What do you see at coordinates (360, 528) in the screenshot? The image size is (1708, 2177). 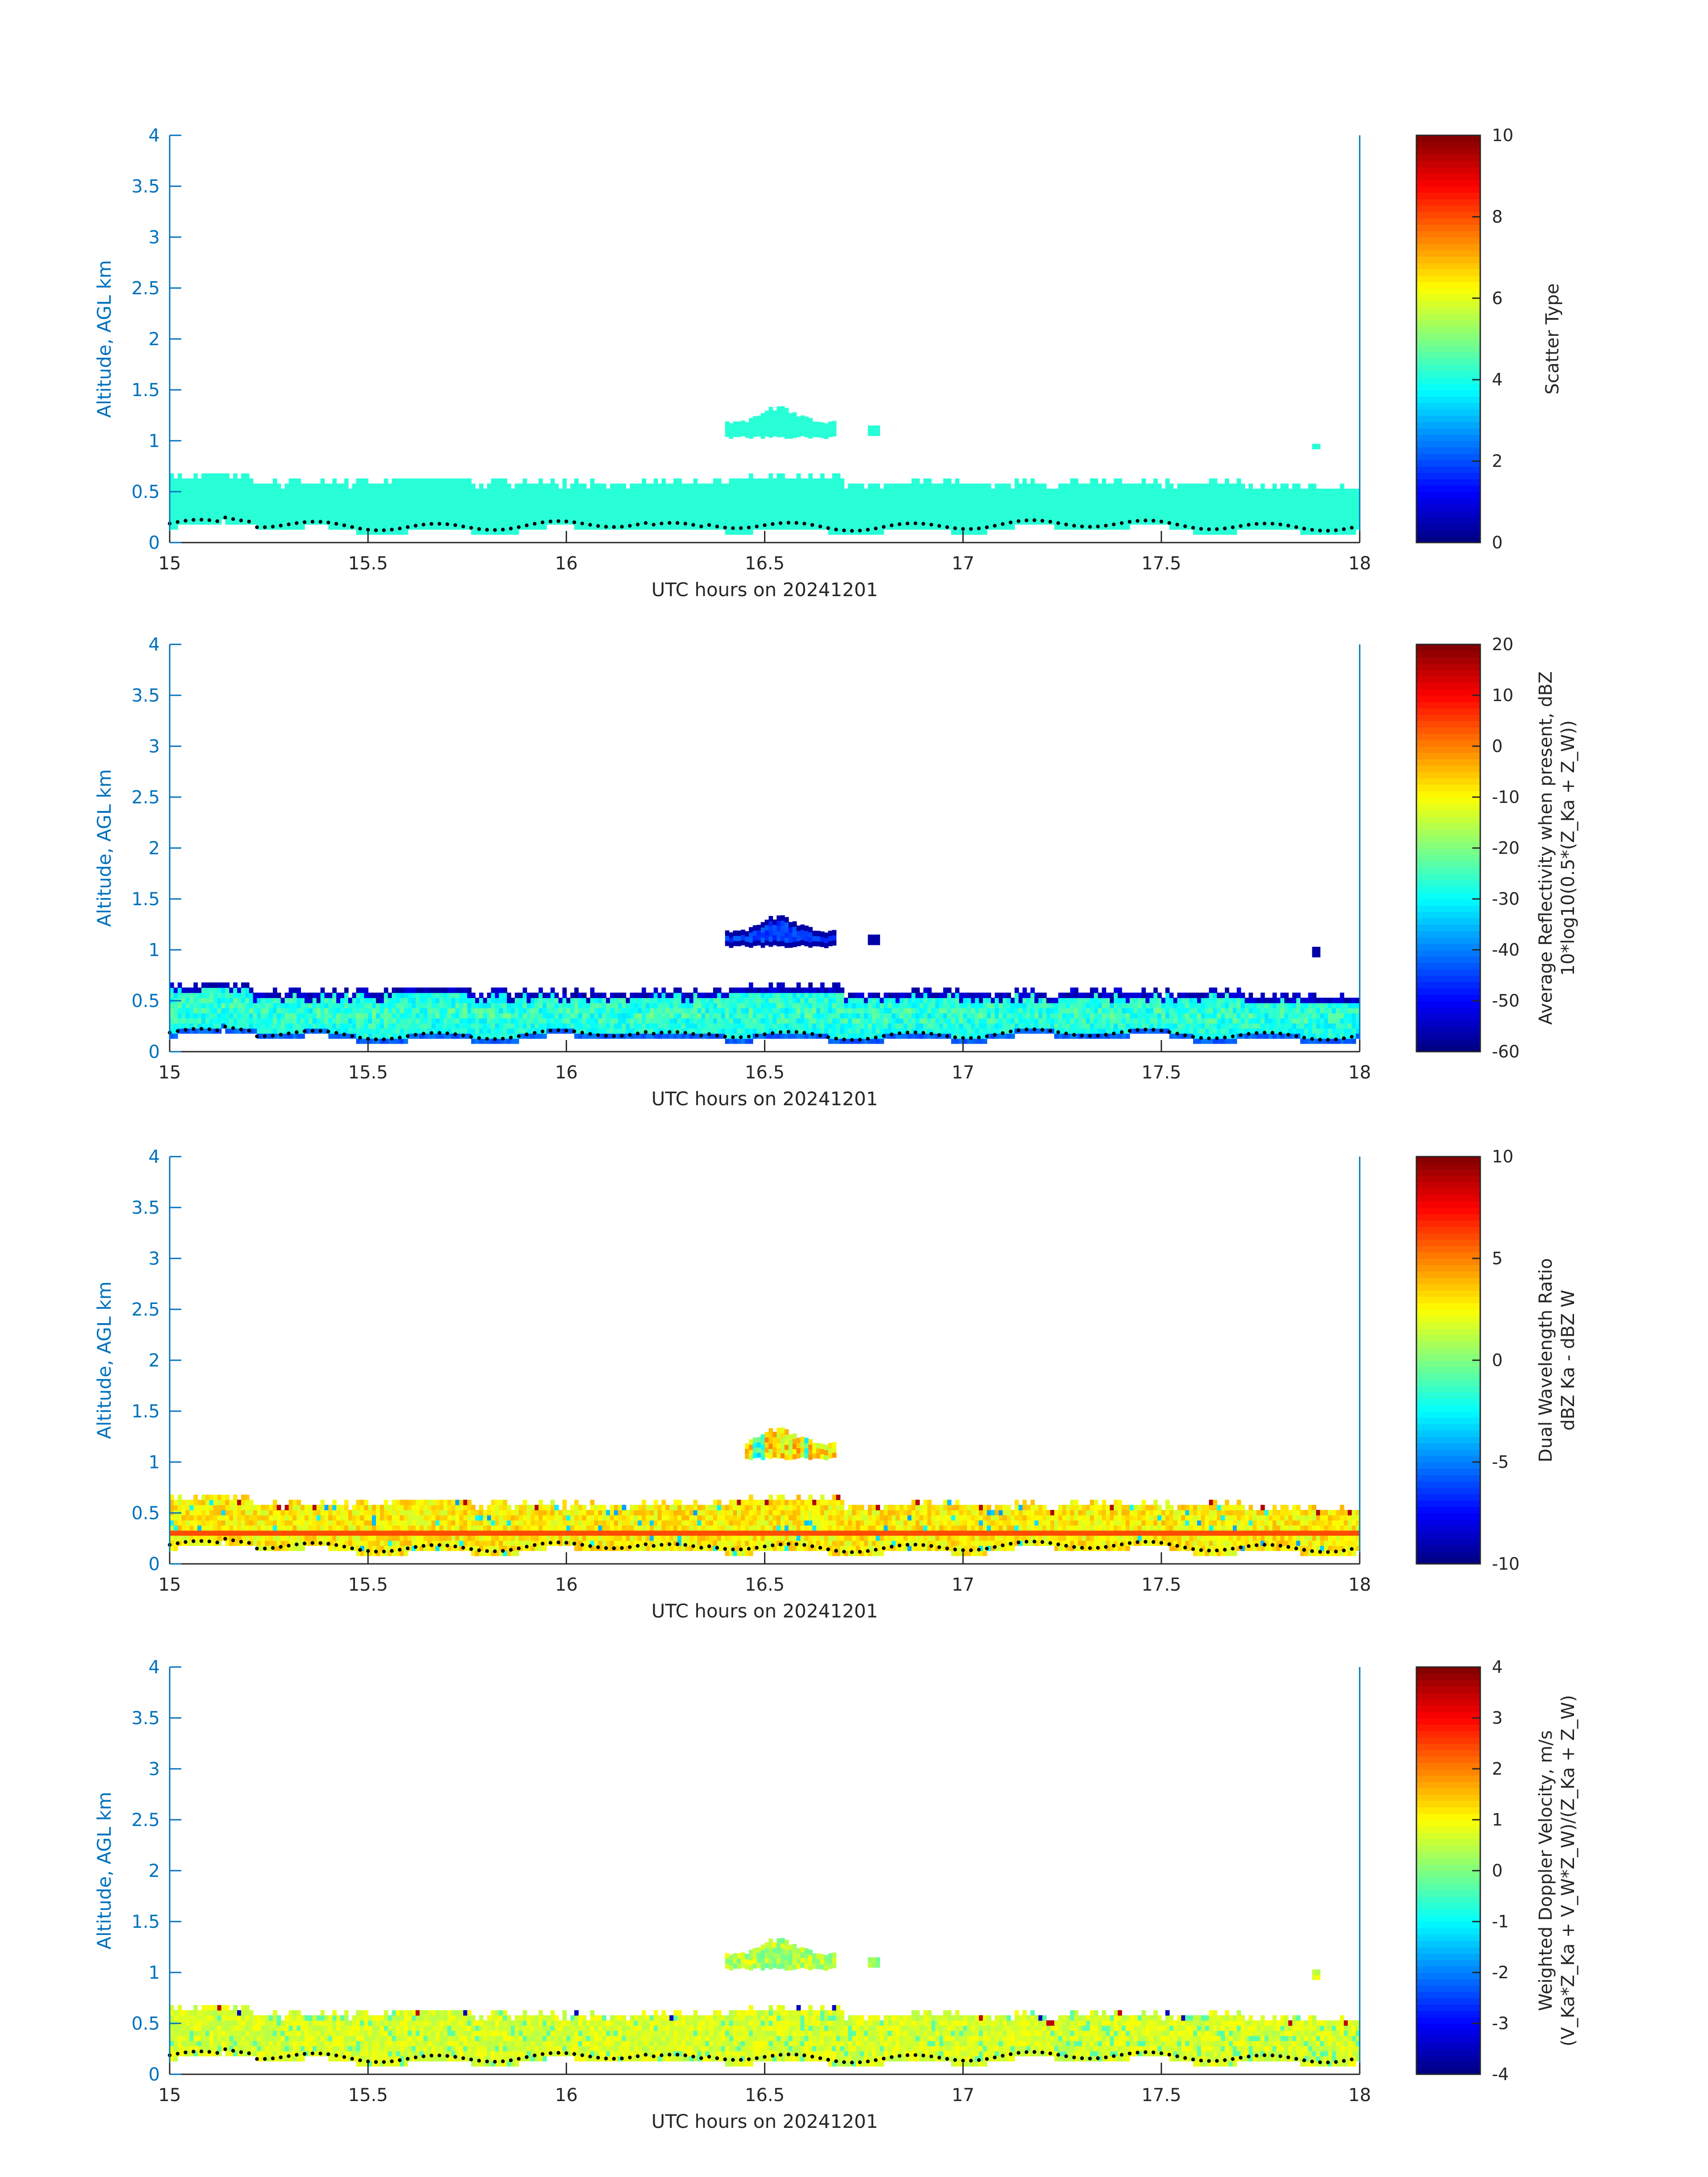 I see `ground-dot` at bounding box center [360, 528].